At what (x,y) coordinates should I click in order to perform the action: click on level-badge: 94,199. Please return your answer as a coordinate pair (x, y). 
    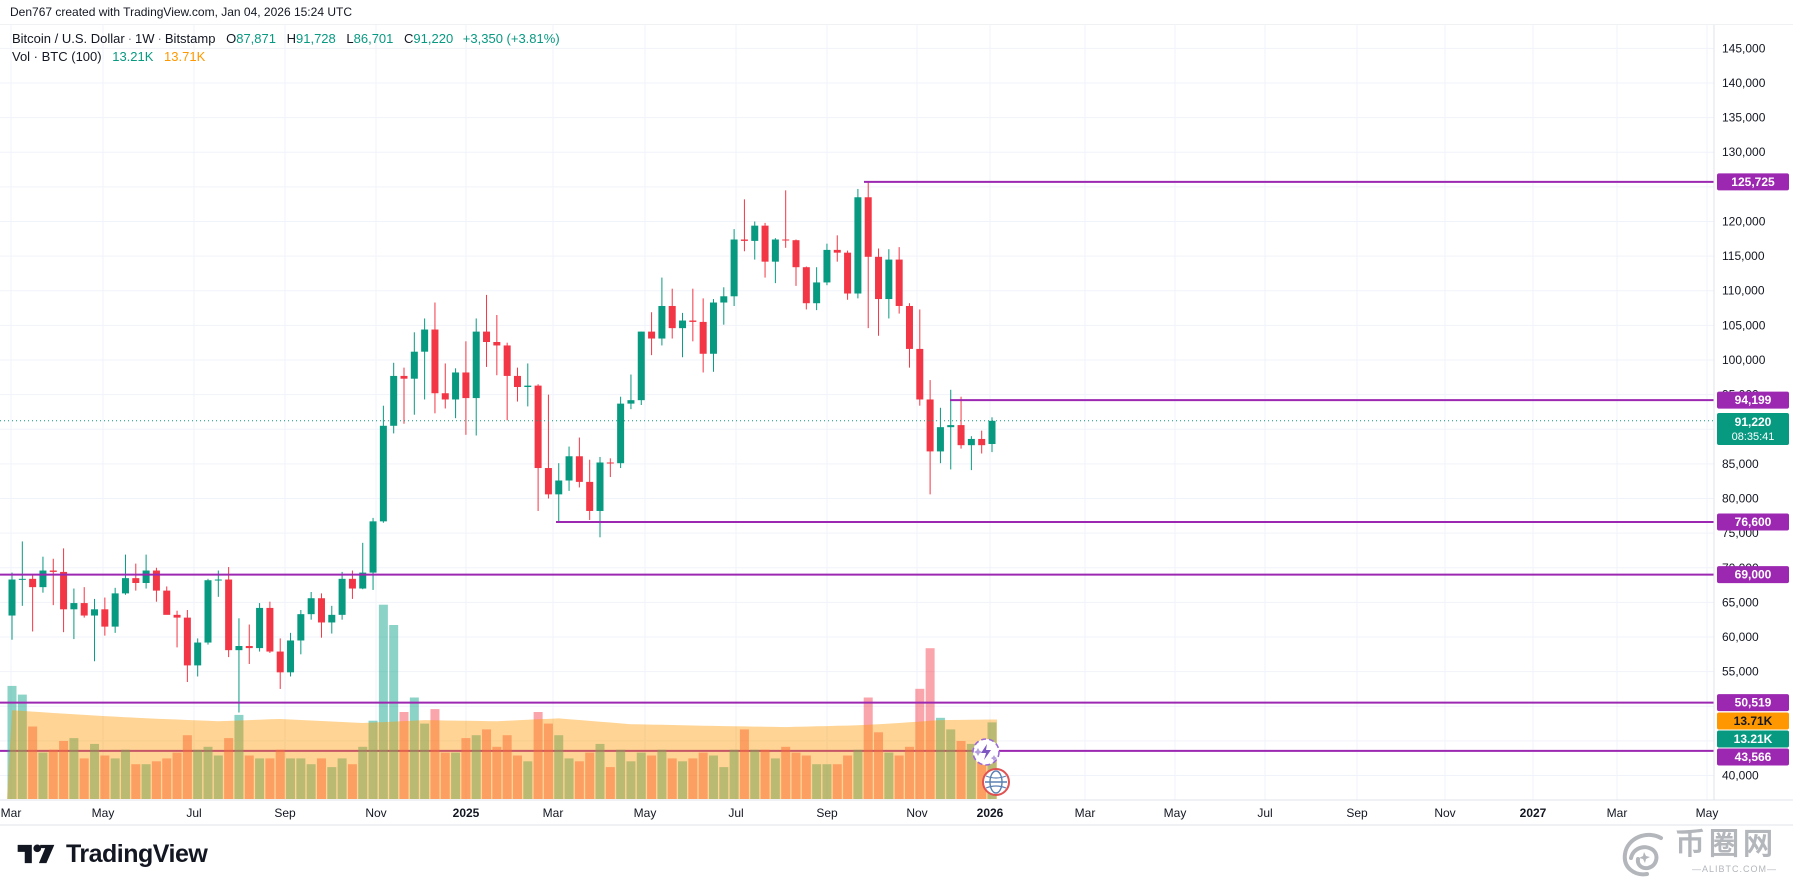
    Looking at the image, I should click on (1753, 400).